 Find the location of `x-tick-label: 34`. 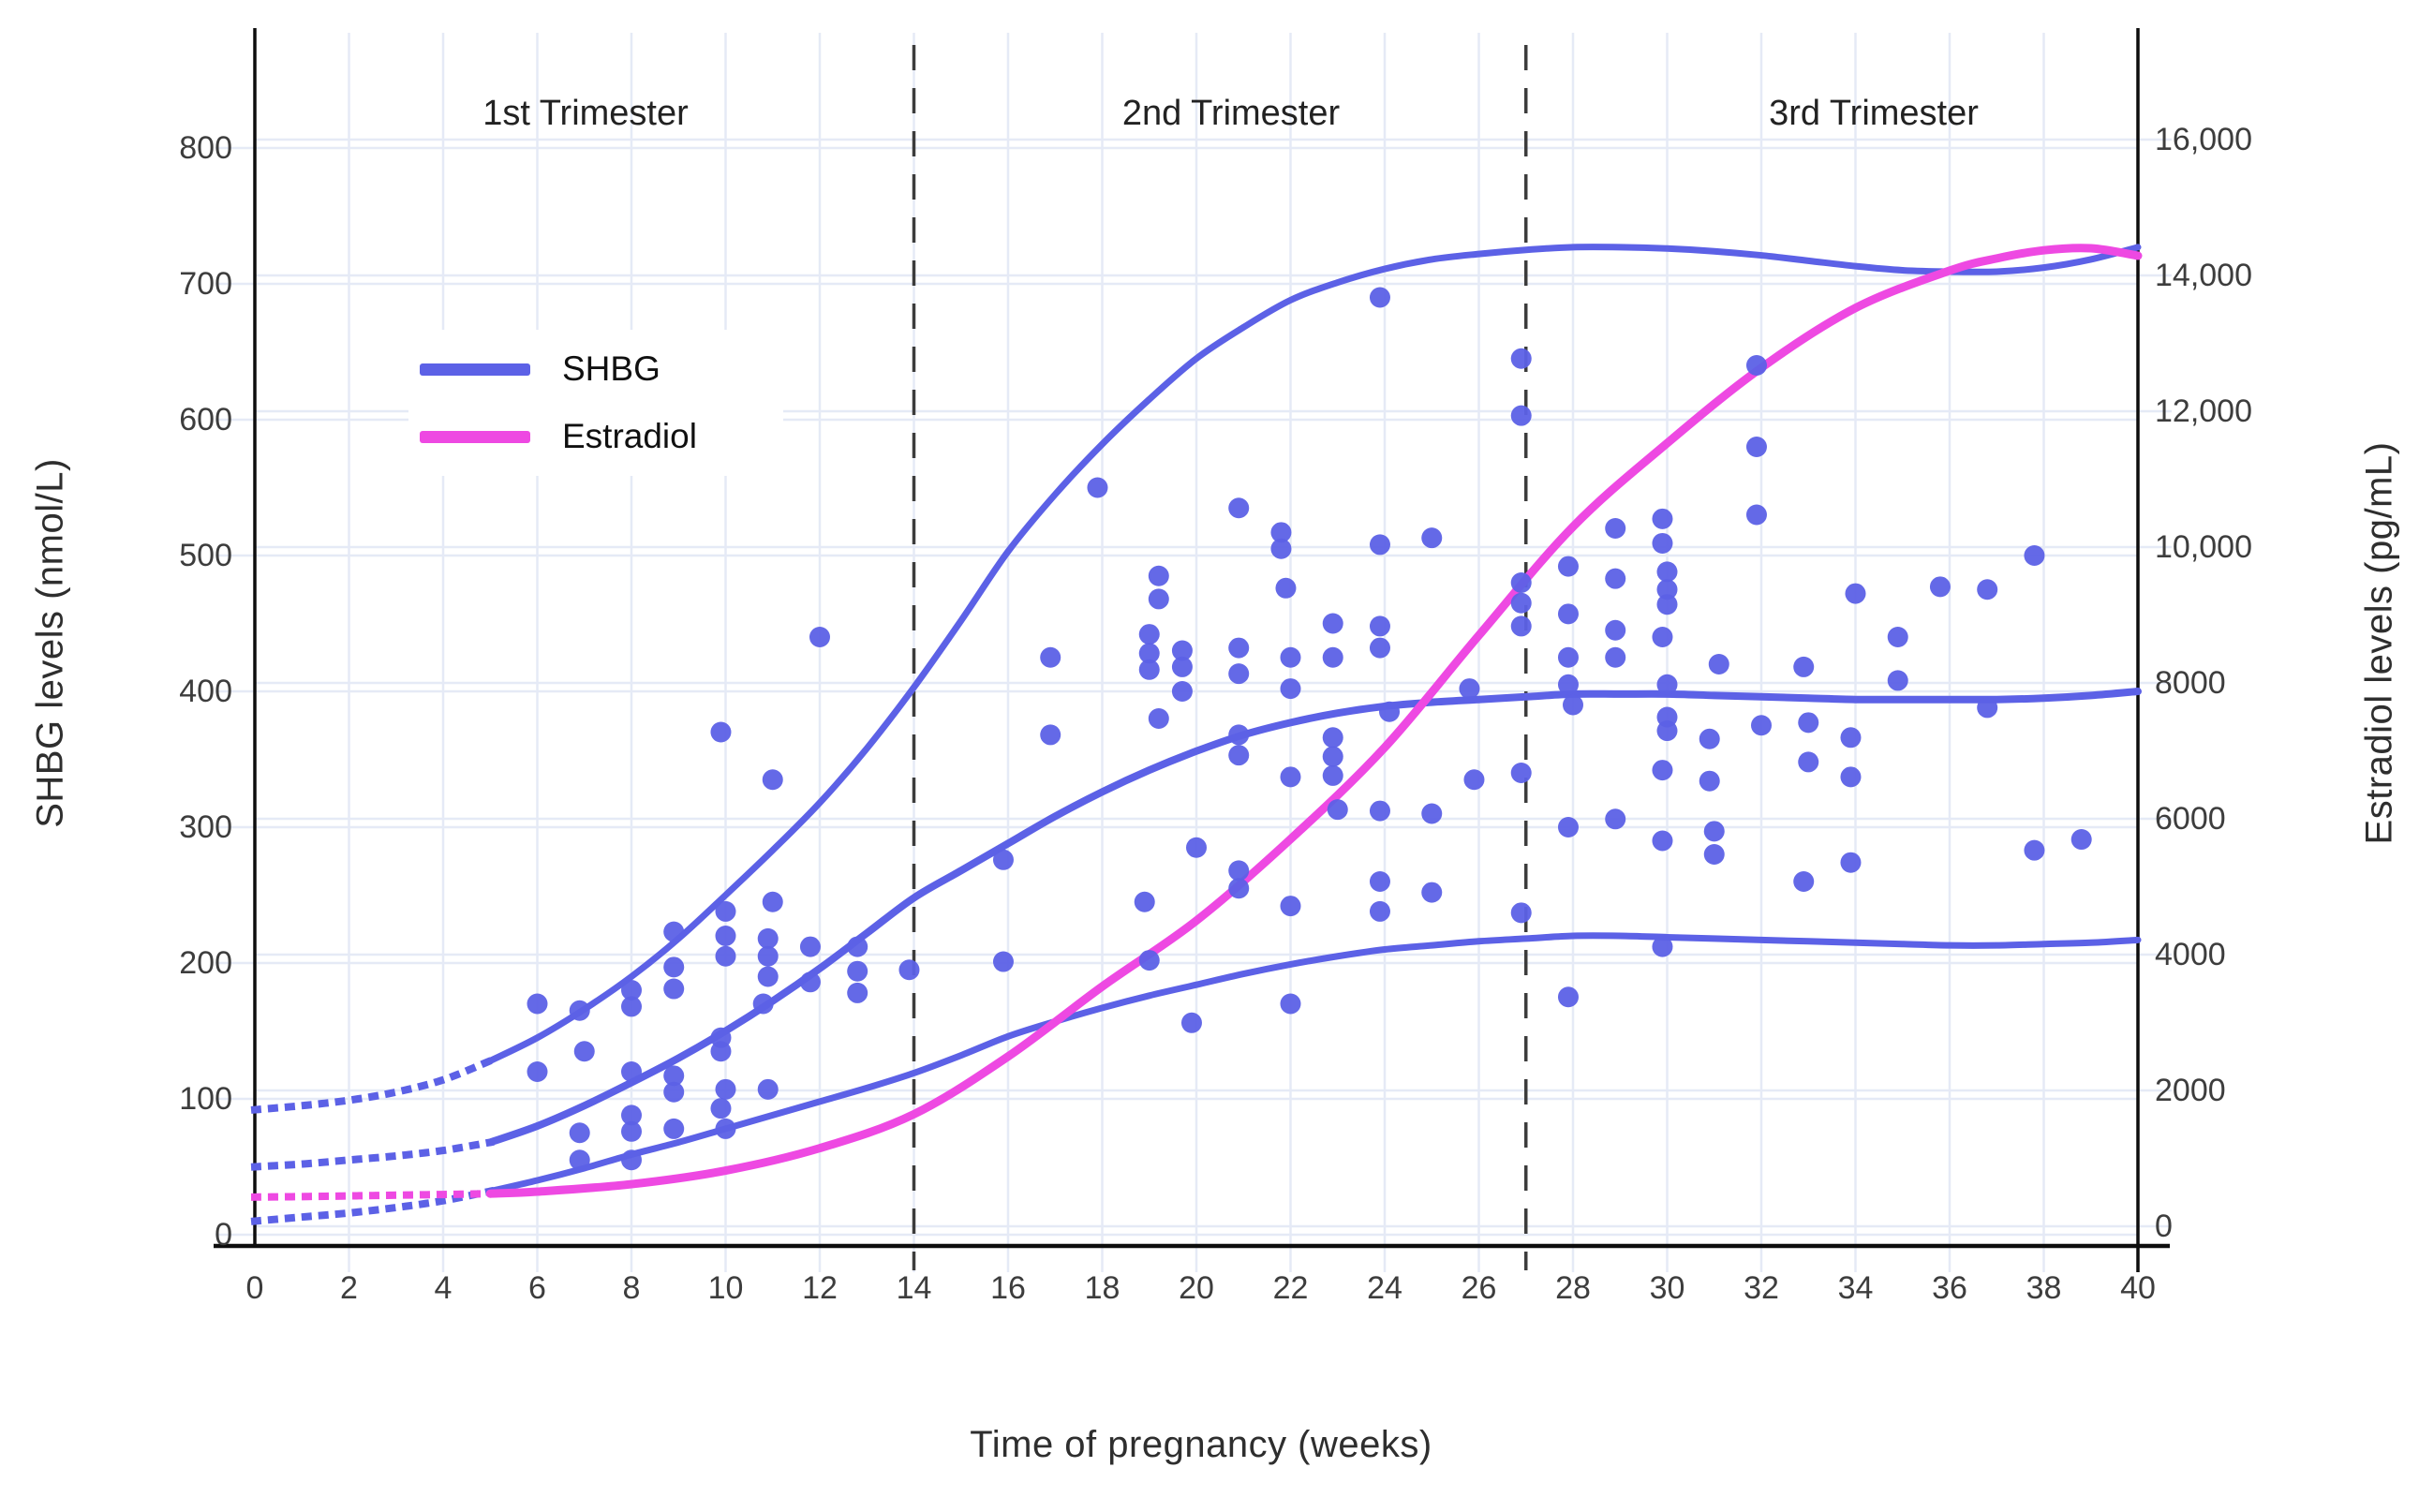

x-tick-label: 34 is located at coordinates (1855, 1288).